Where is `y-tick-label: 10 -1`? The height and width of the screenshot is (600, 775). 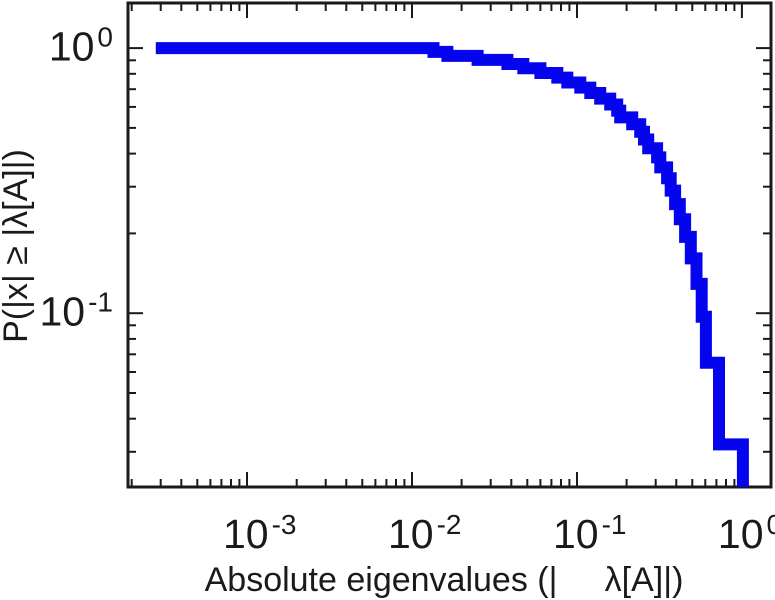
y-tick-label: 10 -1 is located at coordinates (76, 310).